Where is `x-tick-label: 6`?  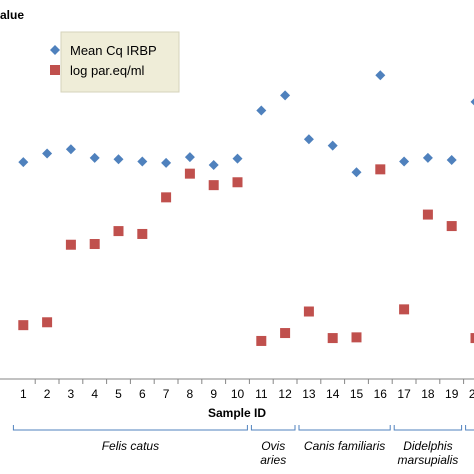 x-tick-label: 6 is located at coordinates (142, 394).